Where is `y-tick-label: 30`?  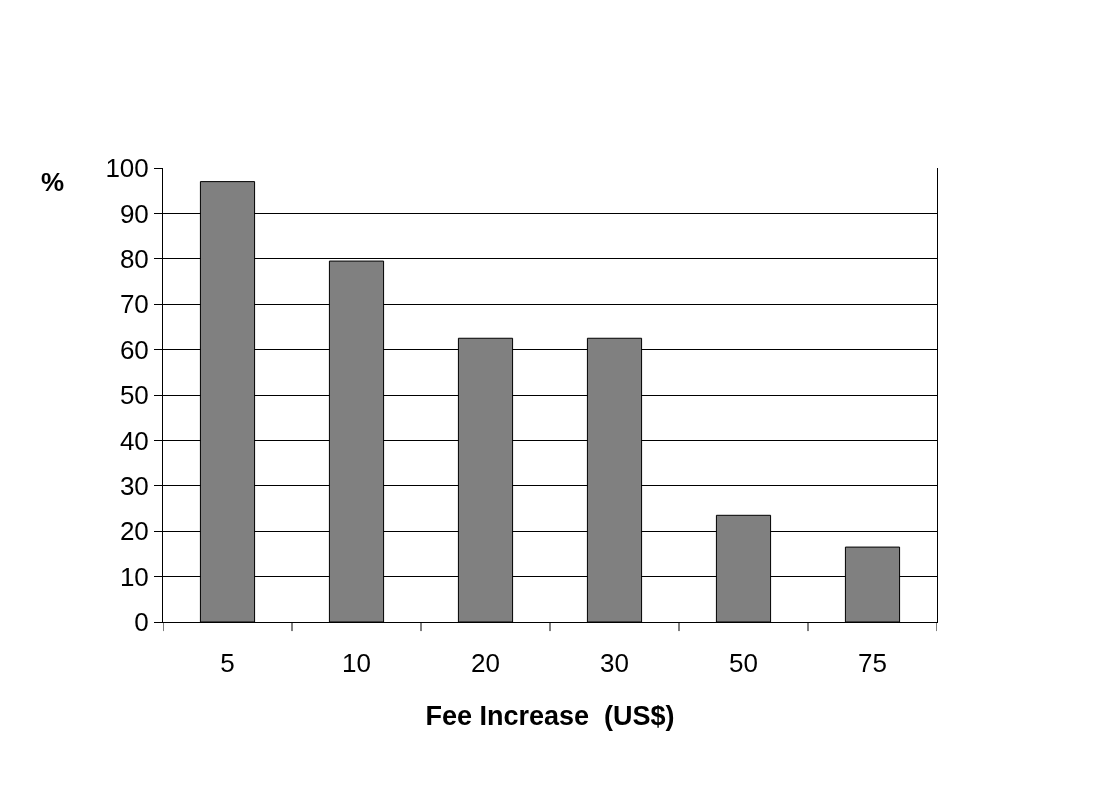
y-tick-label: 30 is located at coordinates (134, 485).